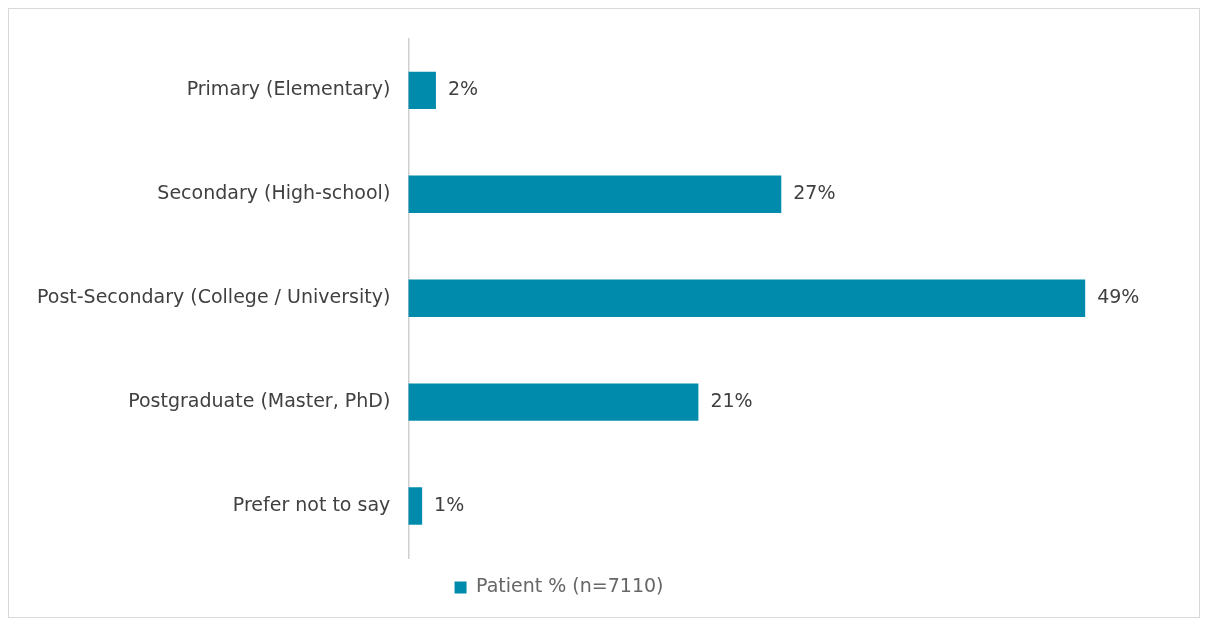  What do you see at coordinates (288, 88) in the screenshot?
I see `y-tick-label: Primary (Elementary)` at bounding box center [288, 88].